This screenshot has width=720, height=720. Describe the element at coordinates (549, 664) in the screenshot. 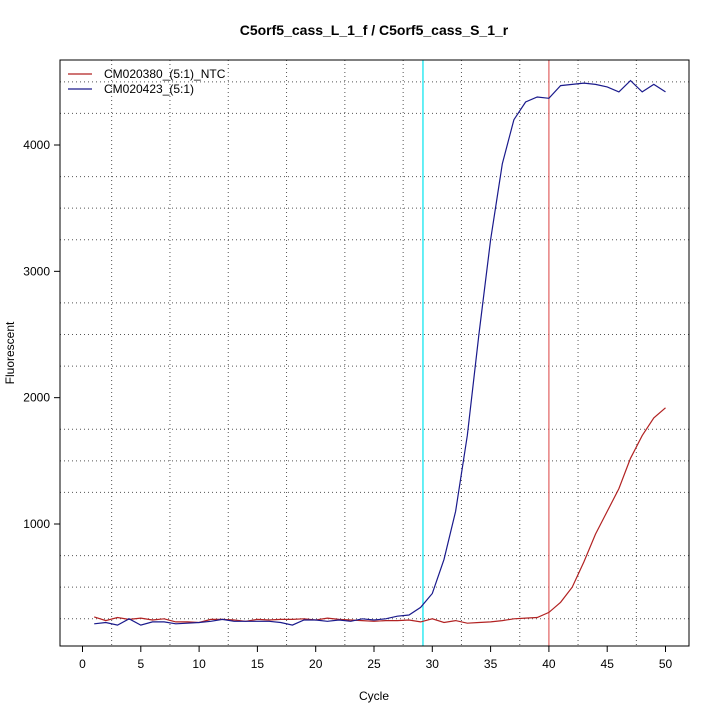

I see `x-tick-label: 40` at that location.